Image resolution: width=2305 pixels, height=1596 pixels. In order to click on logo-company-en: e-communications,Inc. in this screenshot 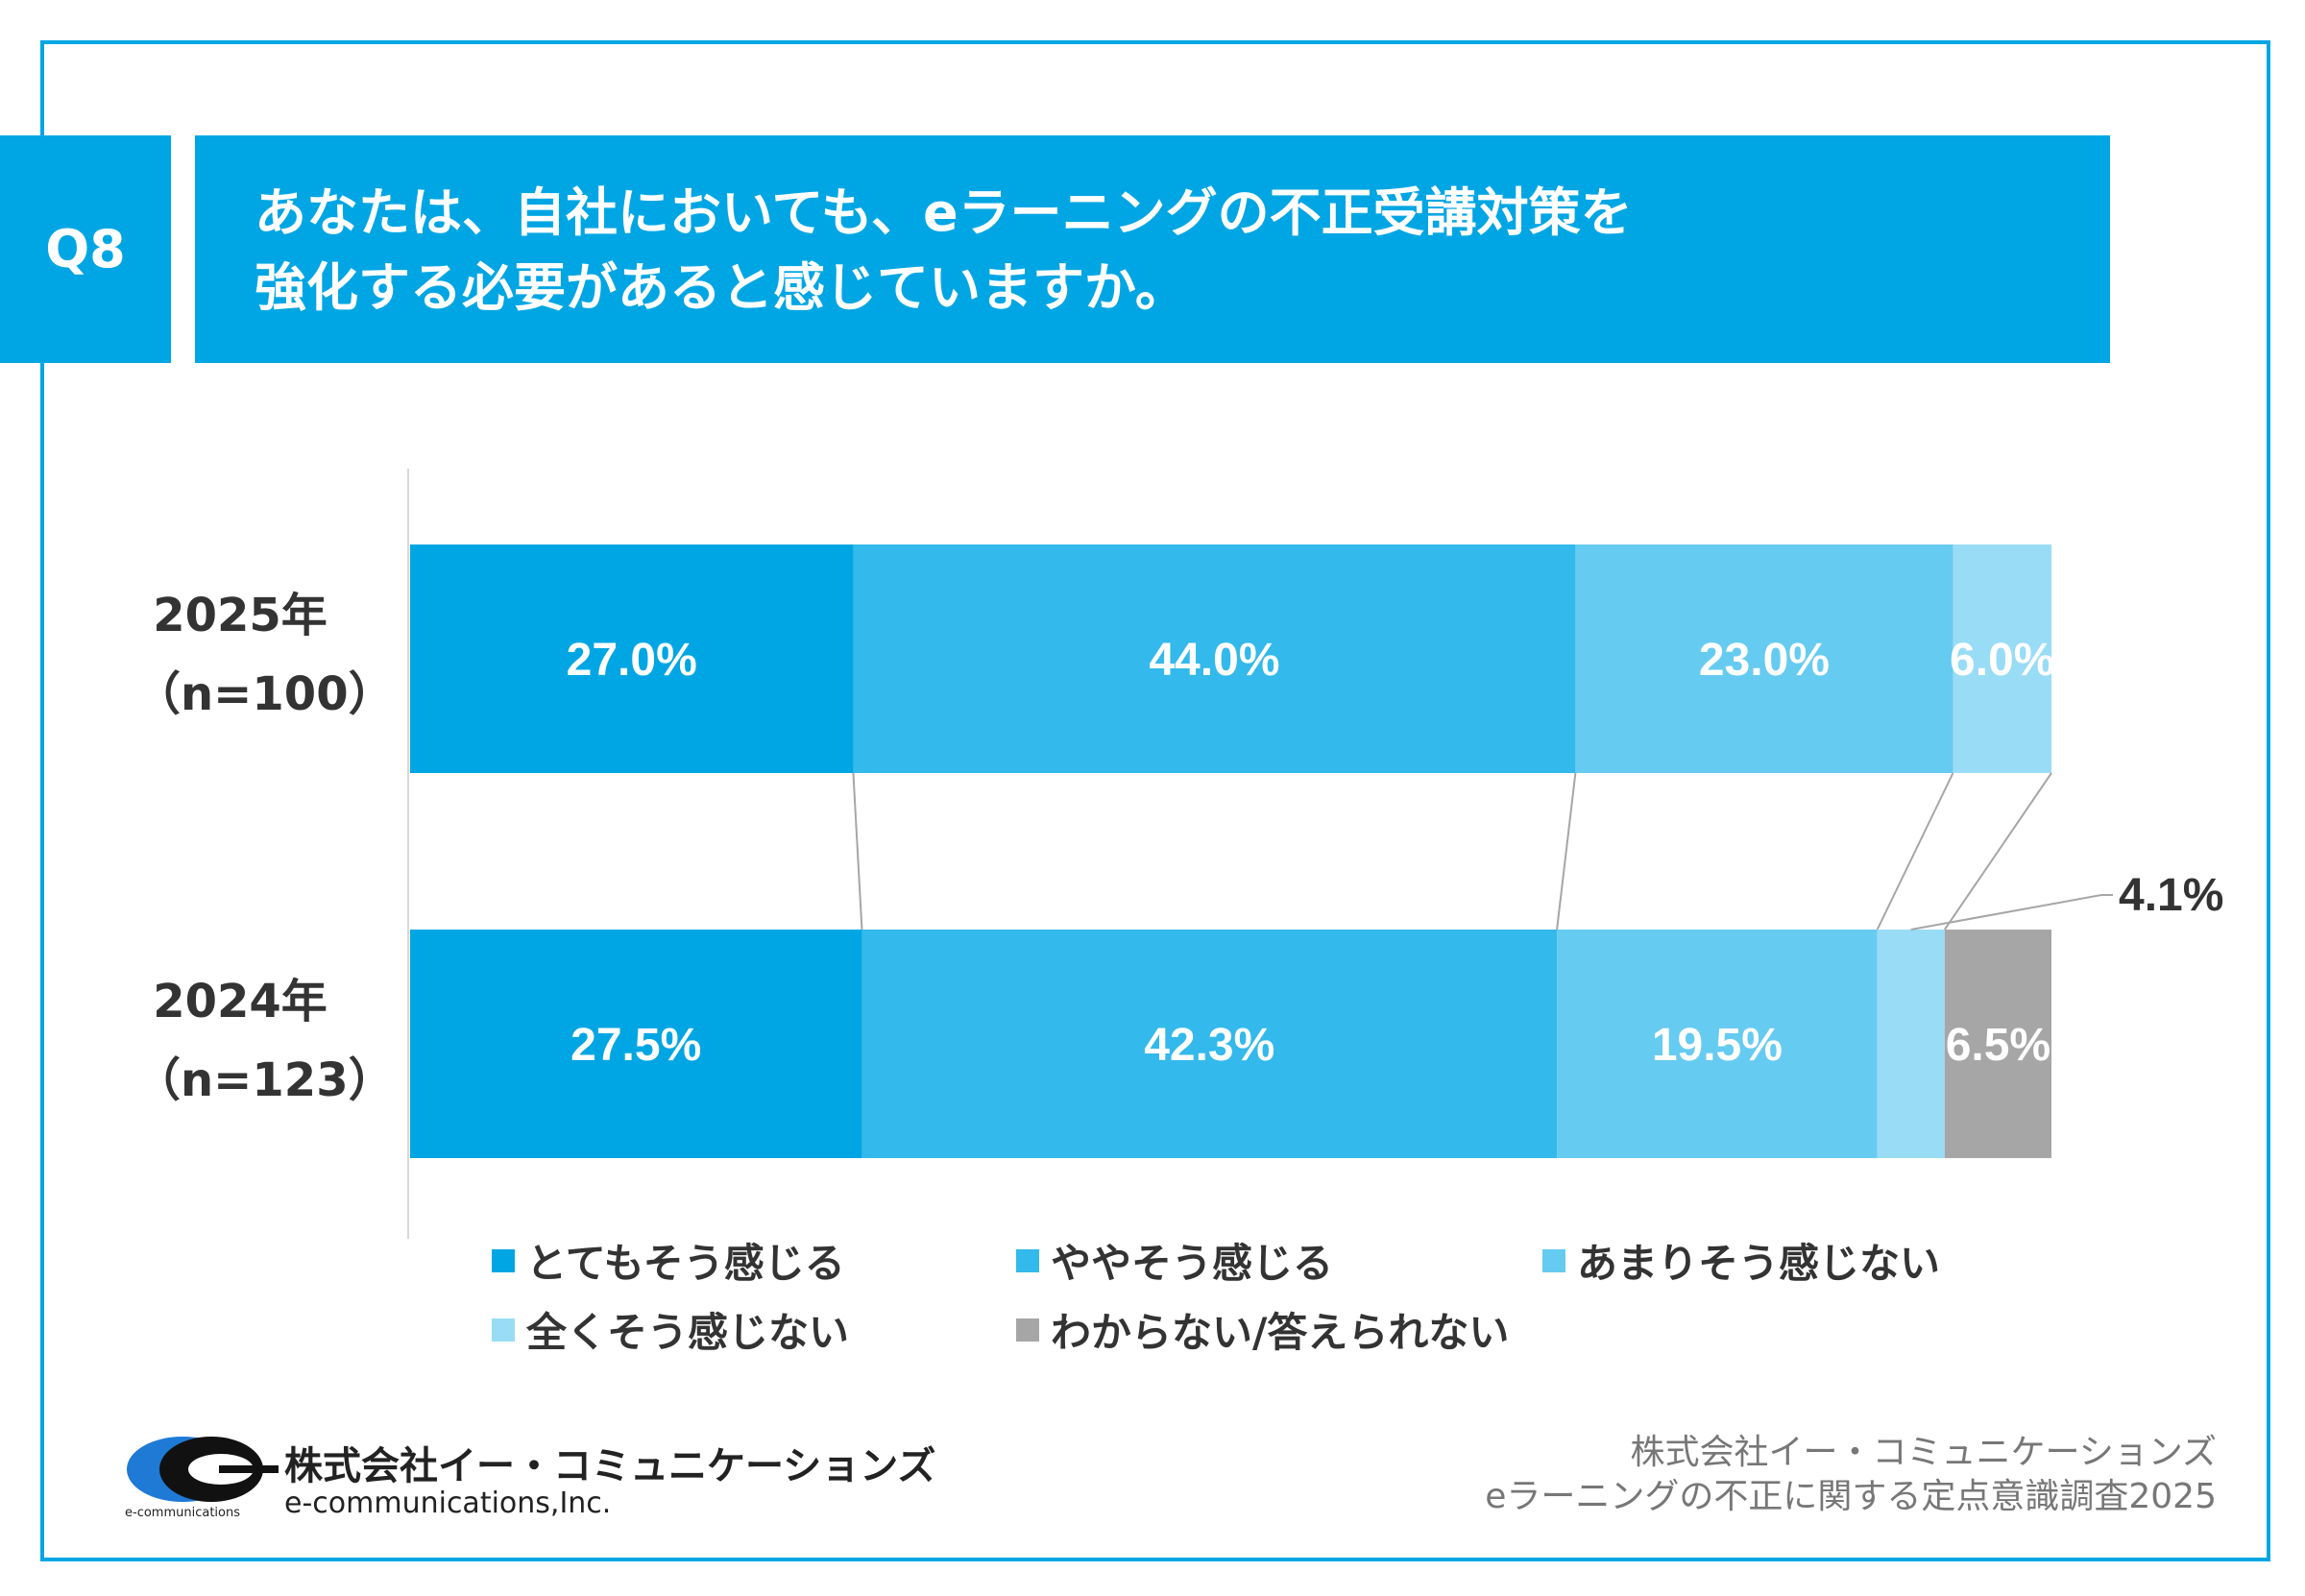, I will do `click(448, 1503)`.